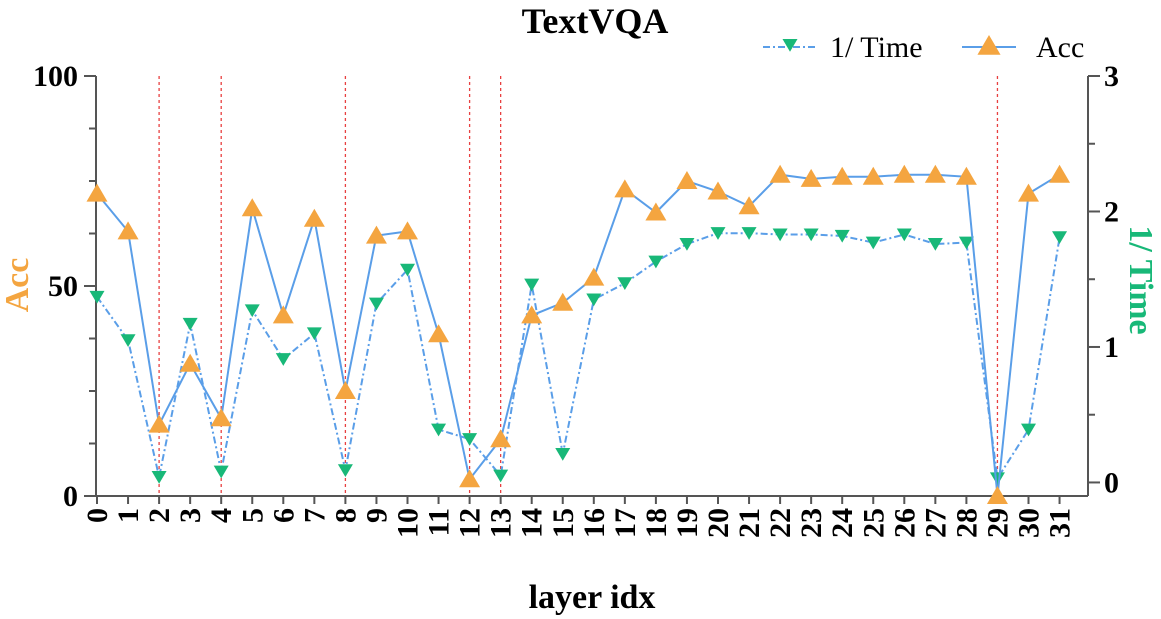  I want to click on x-tick-label: 27, so click(935, 523).